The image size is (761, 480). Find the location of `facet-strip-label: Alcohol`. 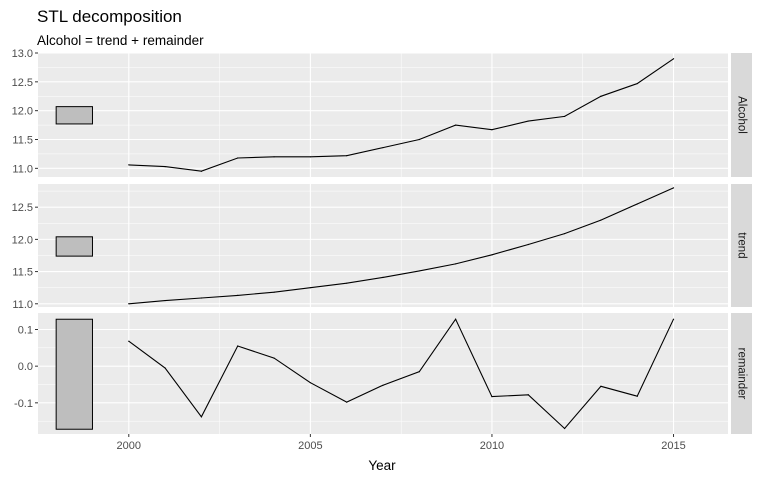

facet-strip-label: Alcohol is located at coordinates (742, 115).